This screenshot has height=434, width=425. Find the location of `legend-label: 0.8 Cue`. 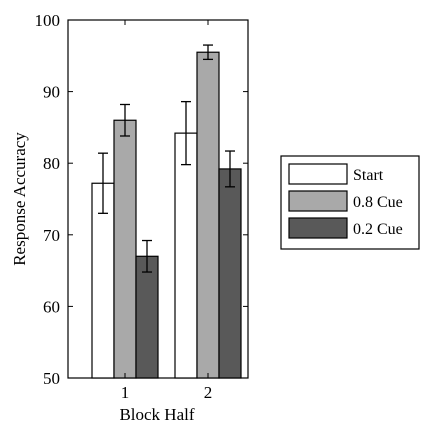

legend-label: 0.8 Cue is located at coordinates (378, 202).